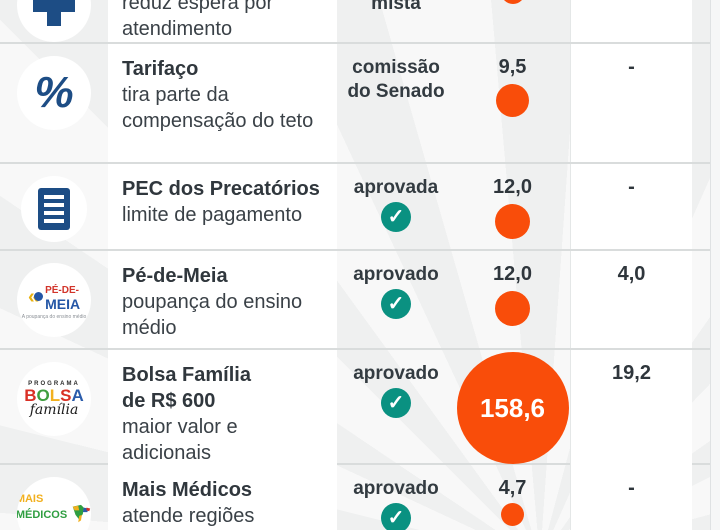 Image resolution: width=720 pixels, height=530 pixels. I want to click on secondary-value: 4,0, so click(631, 274).